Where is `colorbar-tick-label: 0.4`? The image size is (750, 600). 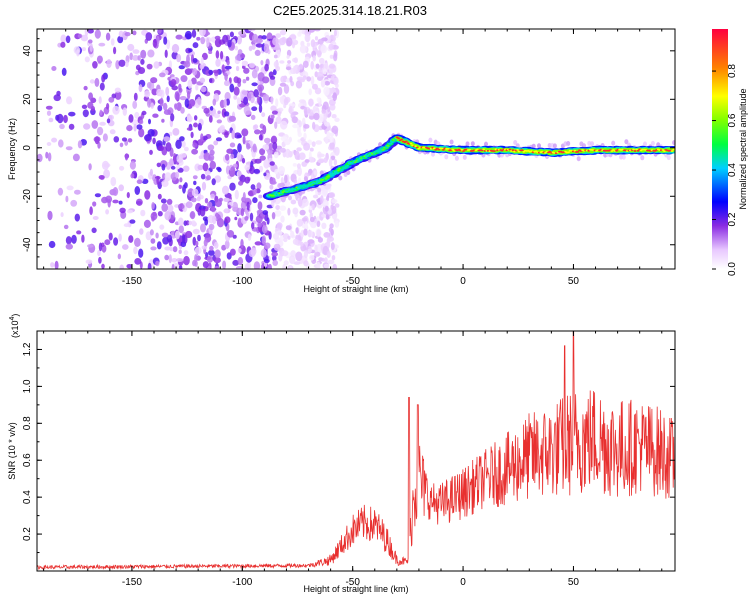
colorbar-tick-label: 0.4 is located at coordinates (732, 170).